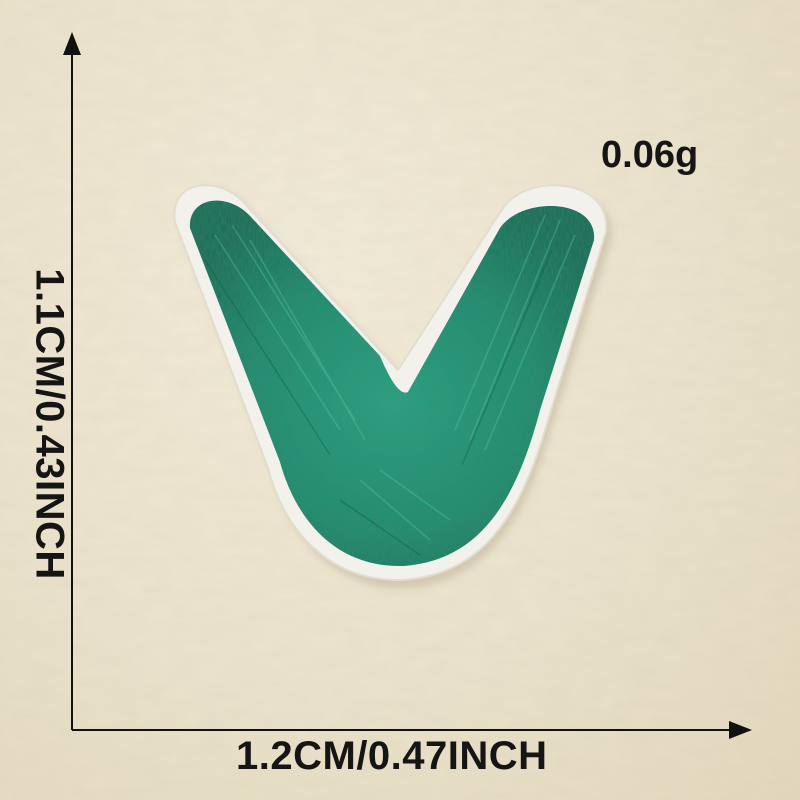 Image resolution: width=800 pixels, height=800 pixels. Describe the element at coordinates (650, 155) in the screenshot. I see `weight-label: 0.06g` at that location.